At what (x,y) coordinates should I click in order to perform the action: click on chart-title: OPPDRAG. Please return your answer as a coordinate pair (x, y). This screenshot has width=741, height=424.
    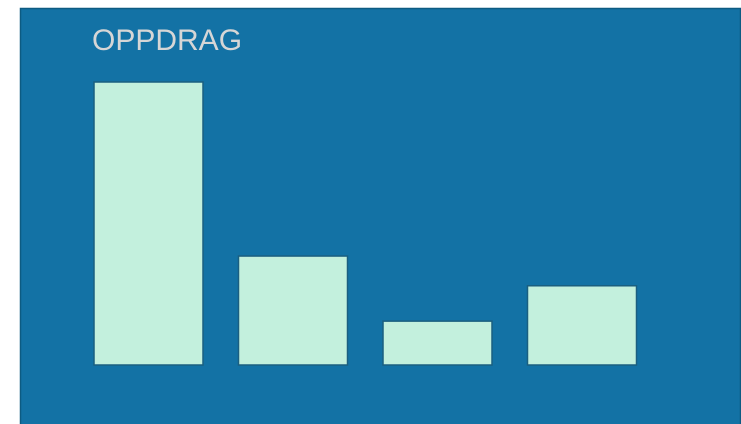
    Looking at the image, I should click on (167, 40).